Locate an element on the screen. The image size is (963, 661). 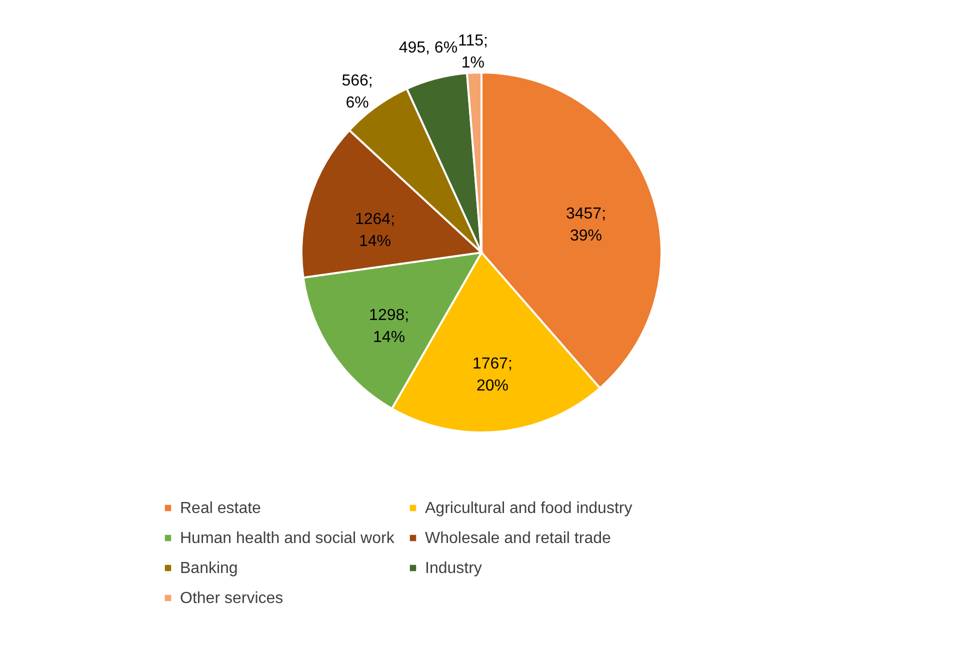
legend-label: Other services is located at coordinates (232, 598).